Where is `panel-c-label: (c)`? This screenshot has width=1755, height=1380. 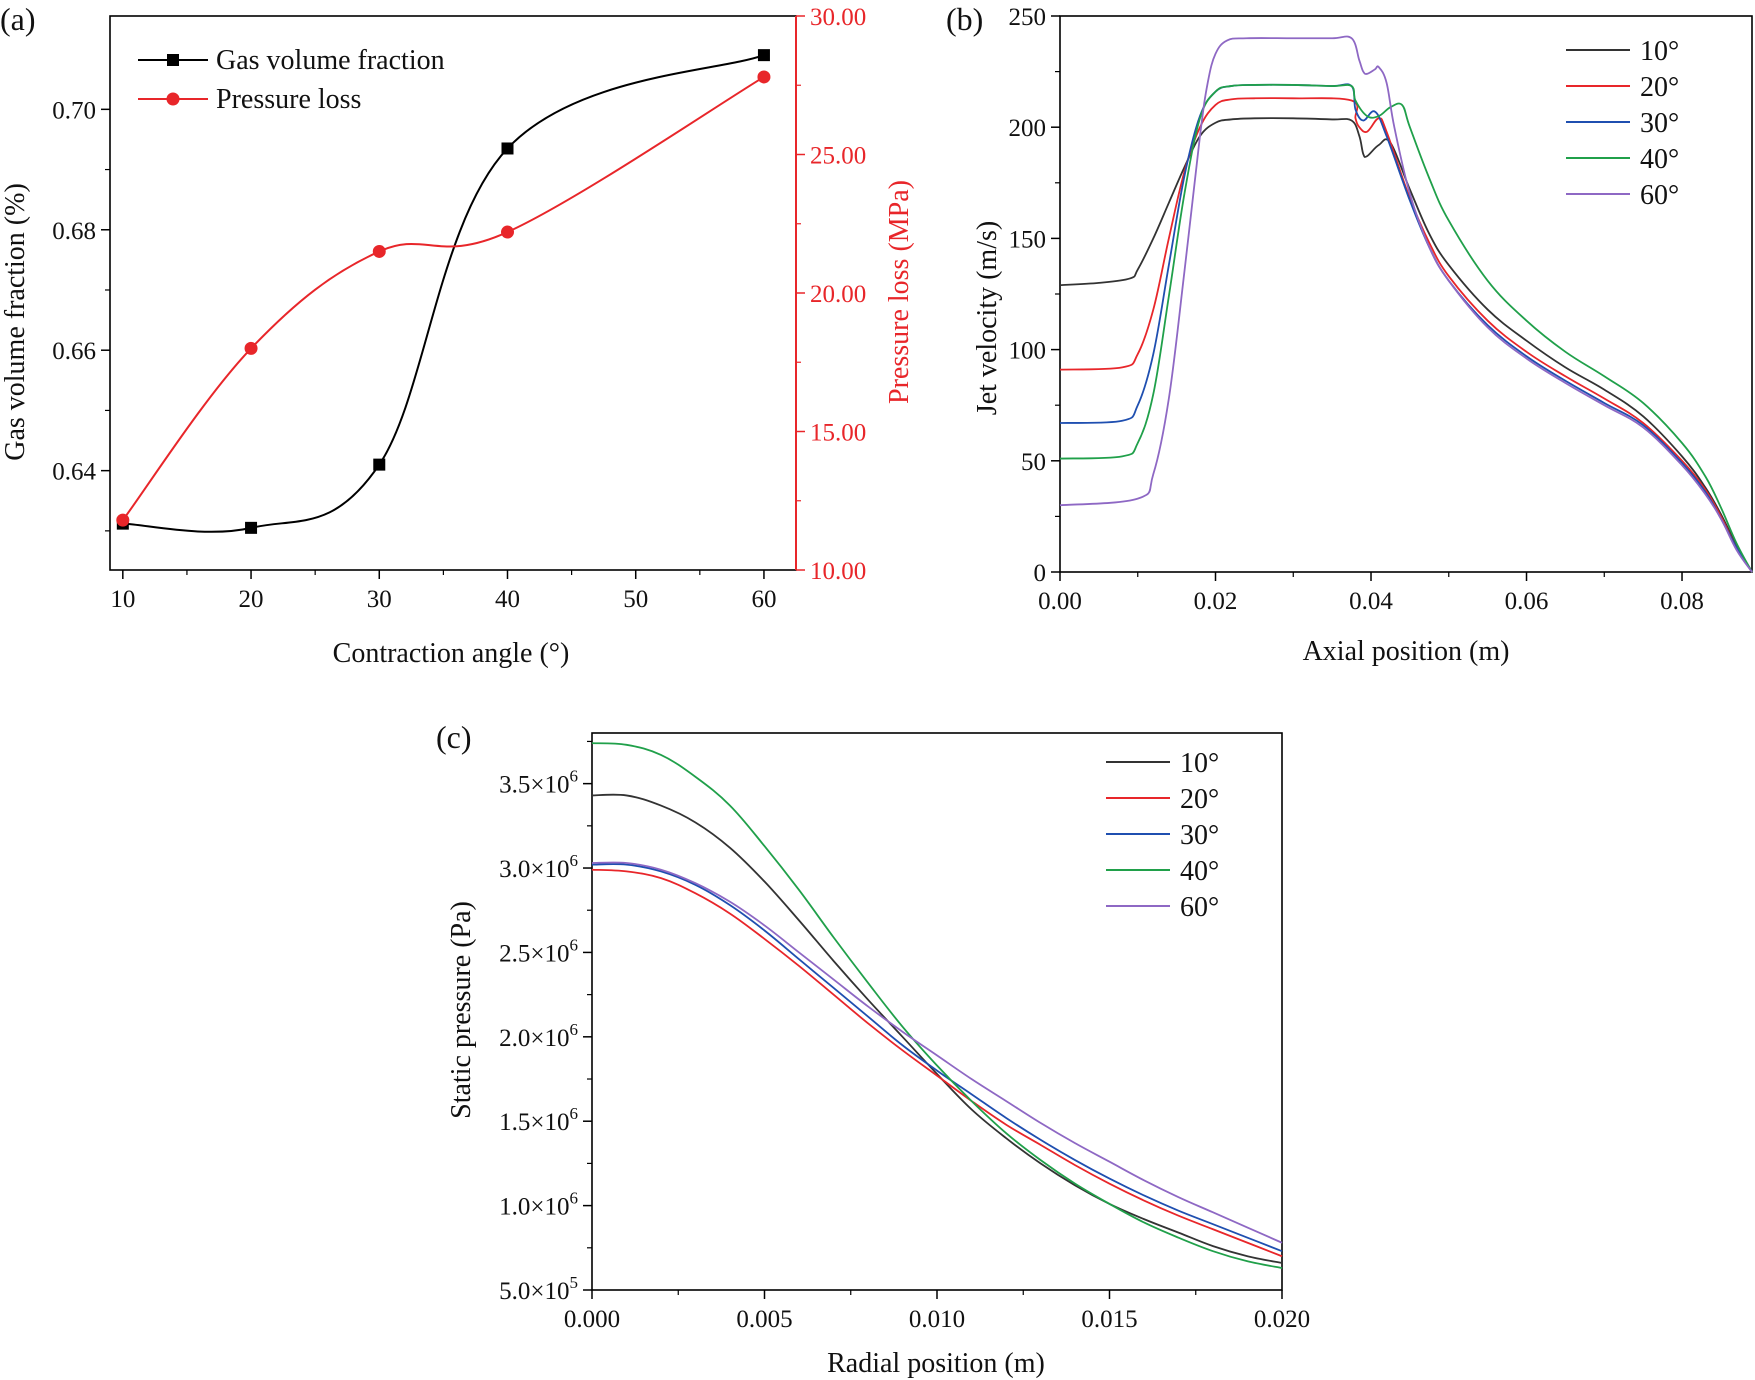 panel-c-label: (c) is located at coordinates (454, 737).